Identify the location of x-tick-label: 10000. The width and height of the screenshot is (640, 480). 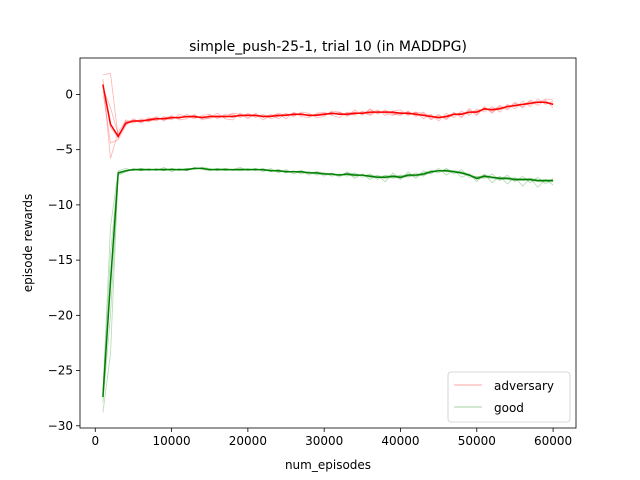
(171, 441).